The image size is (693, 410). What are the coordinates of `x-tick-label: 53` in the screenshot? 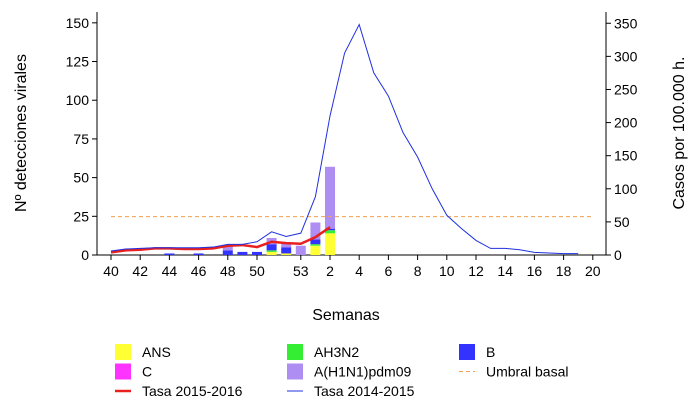 It's located at (301, 271).